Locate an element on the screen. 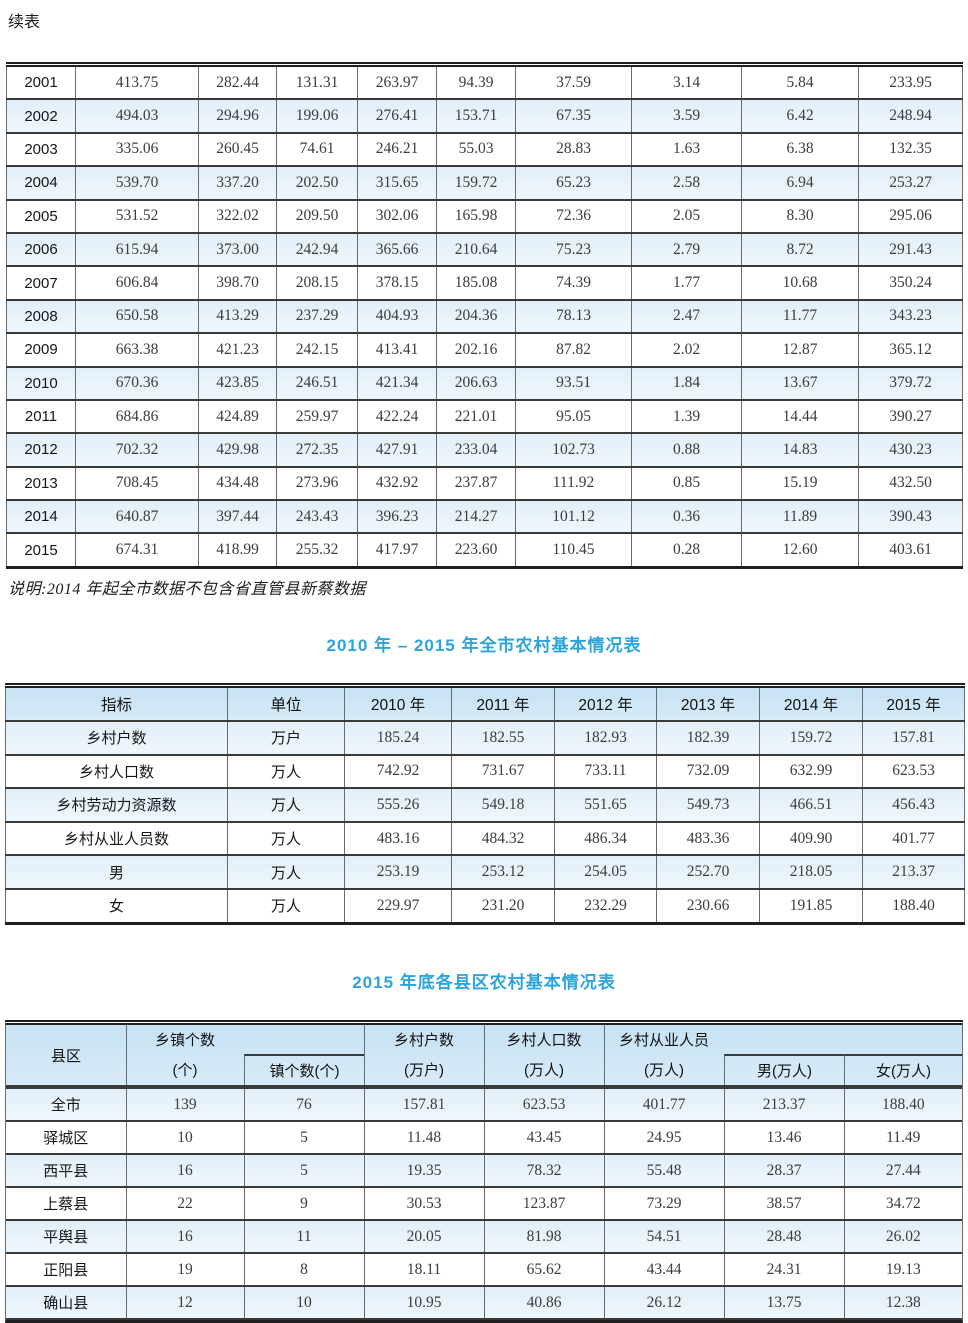  value-cell: 551.65 is located at coordinates (605, 805).